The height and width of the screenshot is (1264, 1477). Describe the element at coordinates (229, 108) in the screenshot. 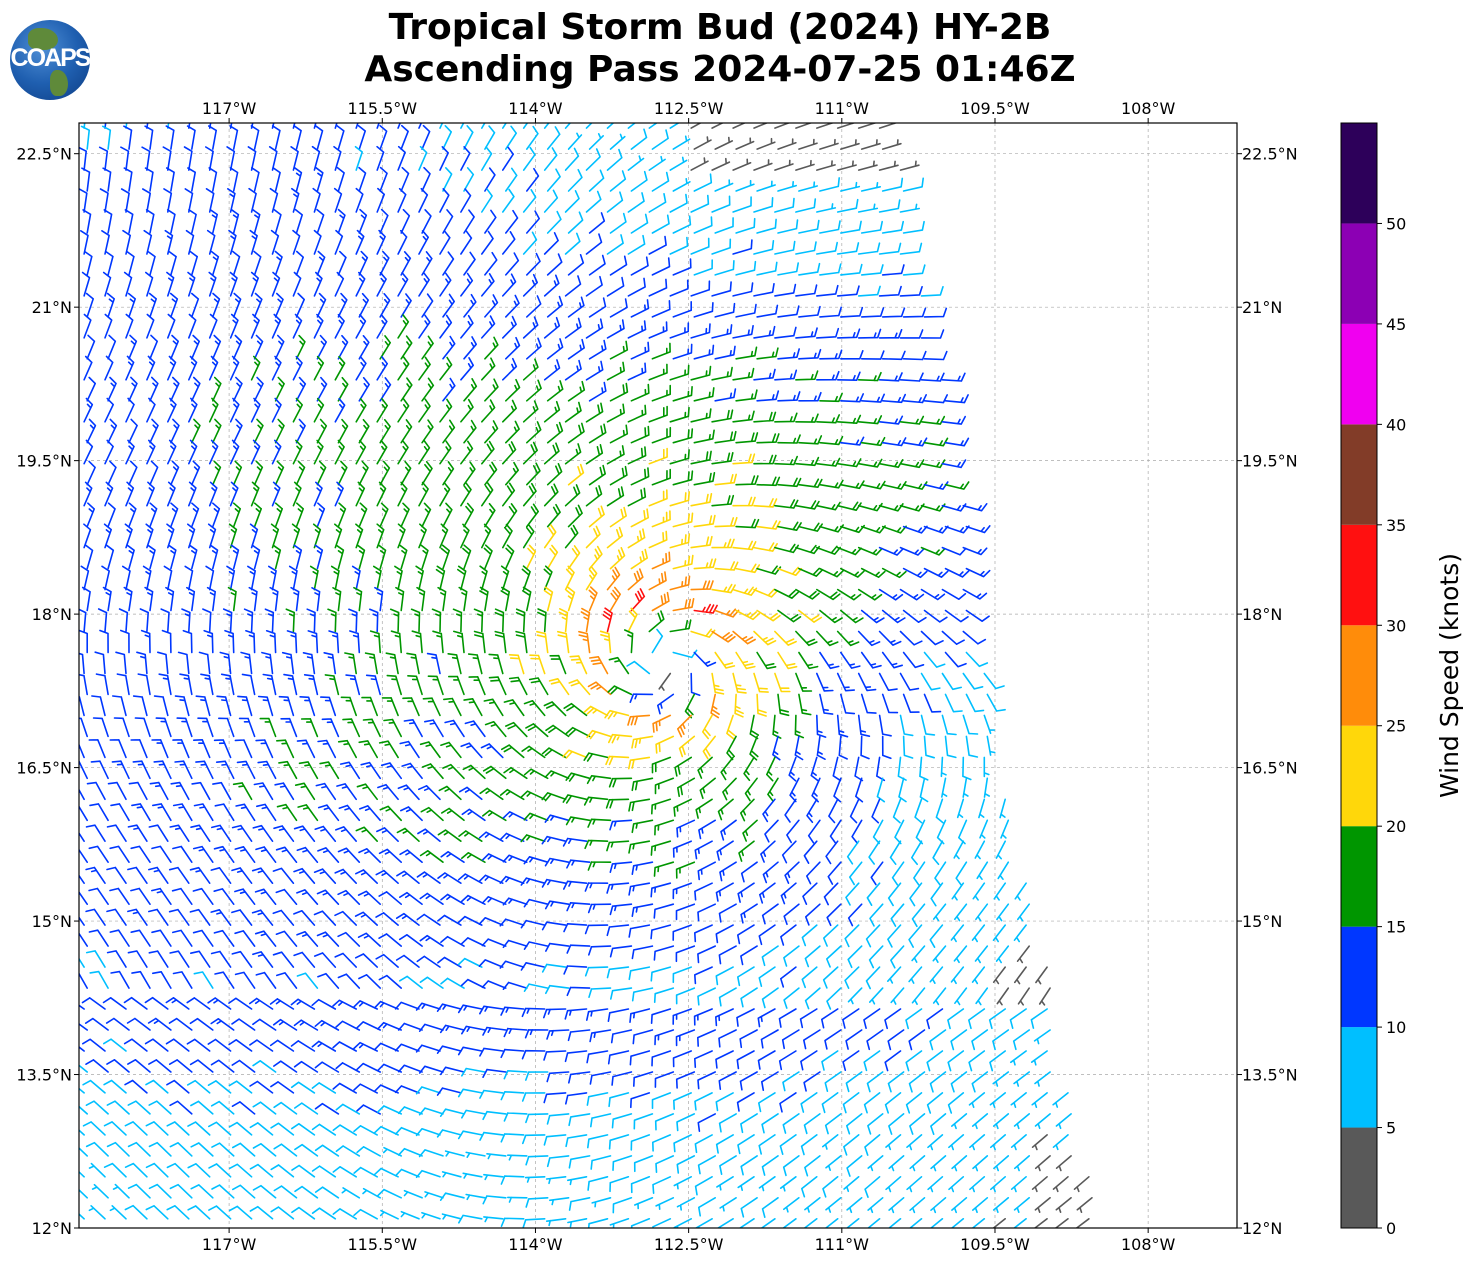

I see `x-tick-label-top: 117°W` at that location.